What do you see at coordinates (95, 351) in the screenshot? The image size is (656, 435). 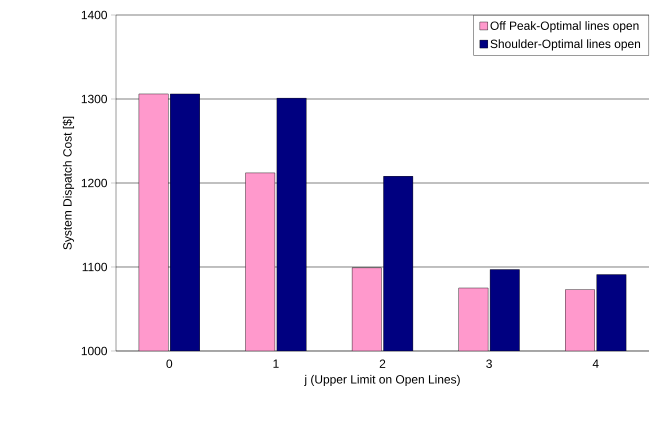 I see `y-tick-label: 1000` at bounding box center [95, 351].